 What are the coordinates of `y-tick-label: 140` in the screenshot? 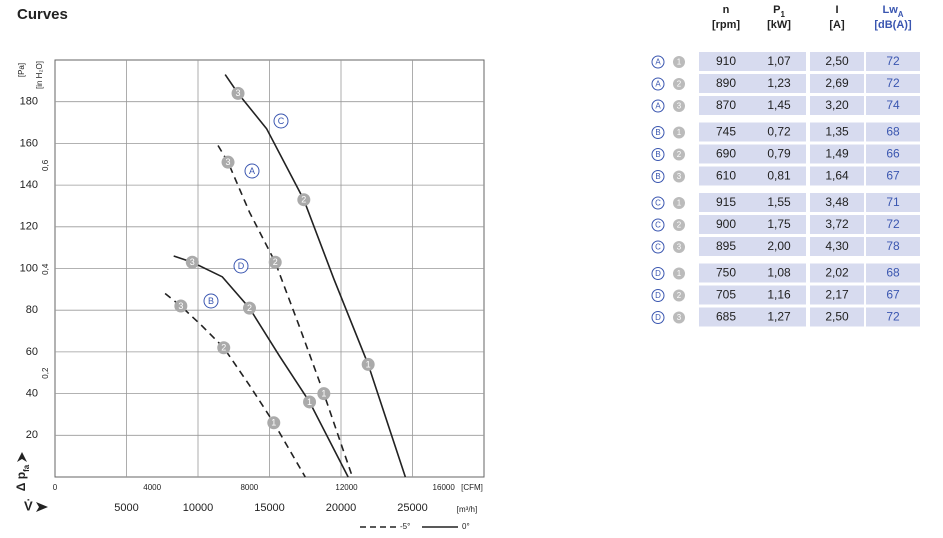 It's located at (29, 185).